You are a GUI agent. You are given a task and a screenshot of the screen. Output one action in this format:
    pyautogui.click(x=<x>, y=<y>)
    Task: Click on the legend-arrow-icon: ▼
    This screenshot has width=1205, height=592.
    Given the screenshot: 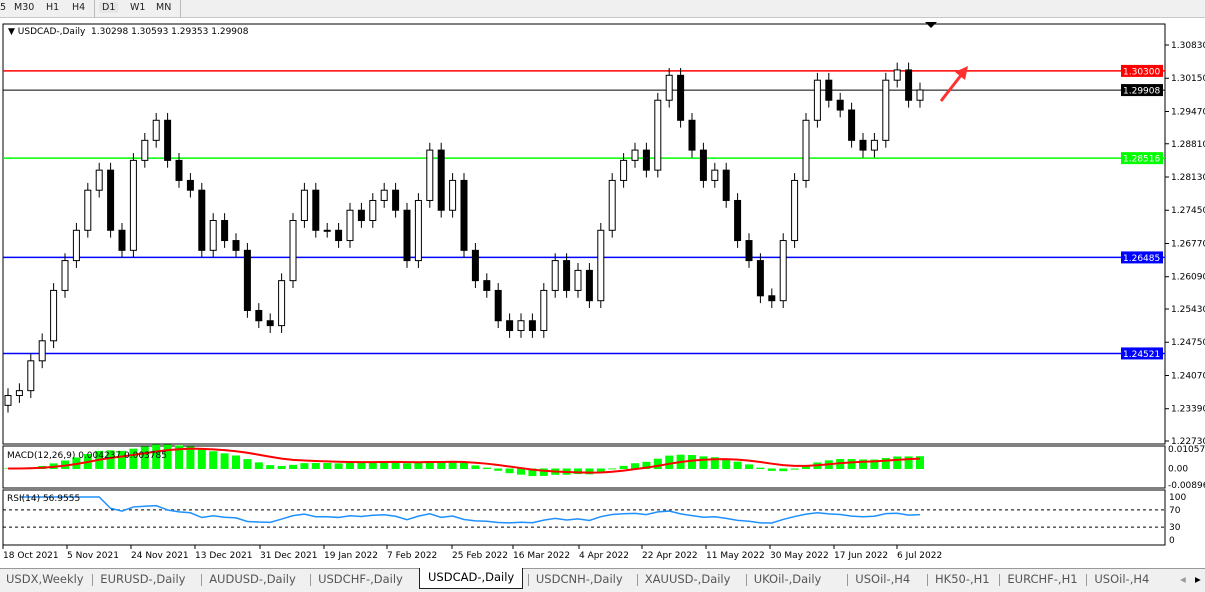 What is the action you would take?
    pyautogui.click(x=11, y=32)
    